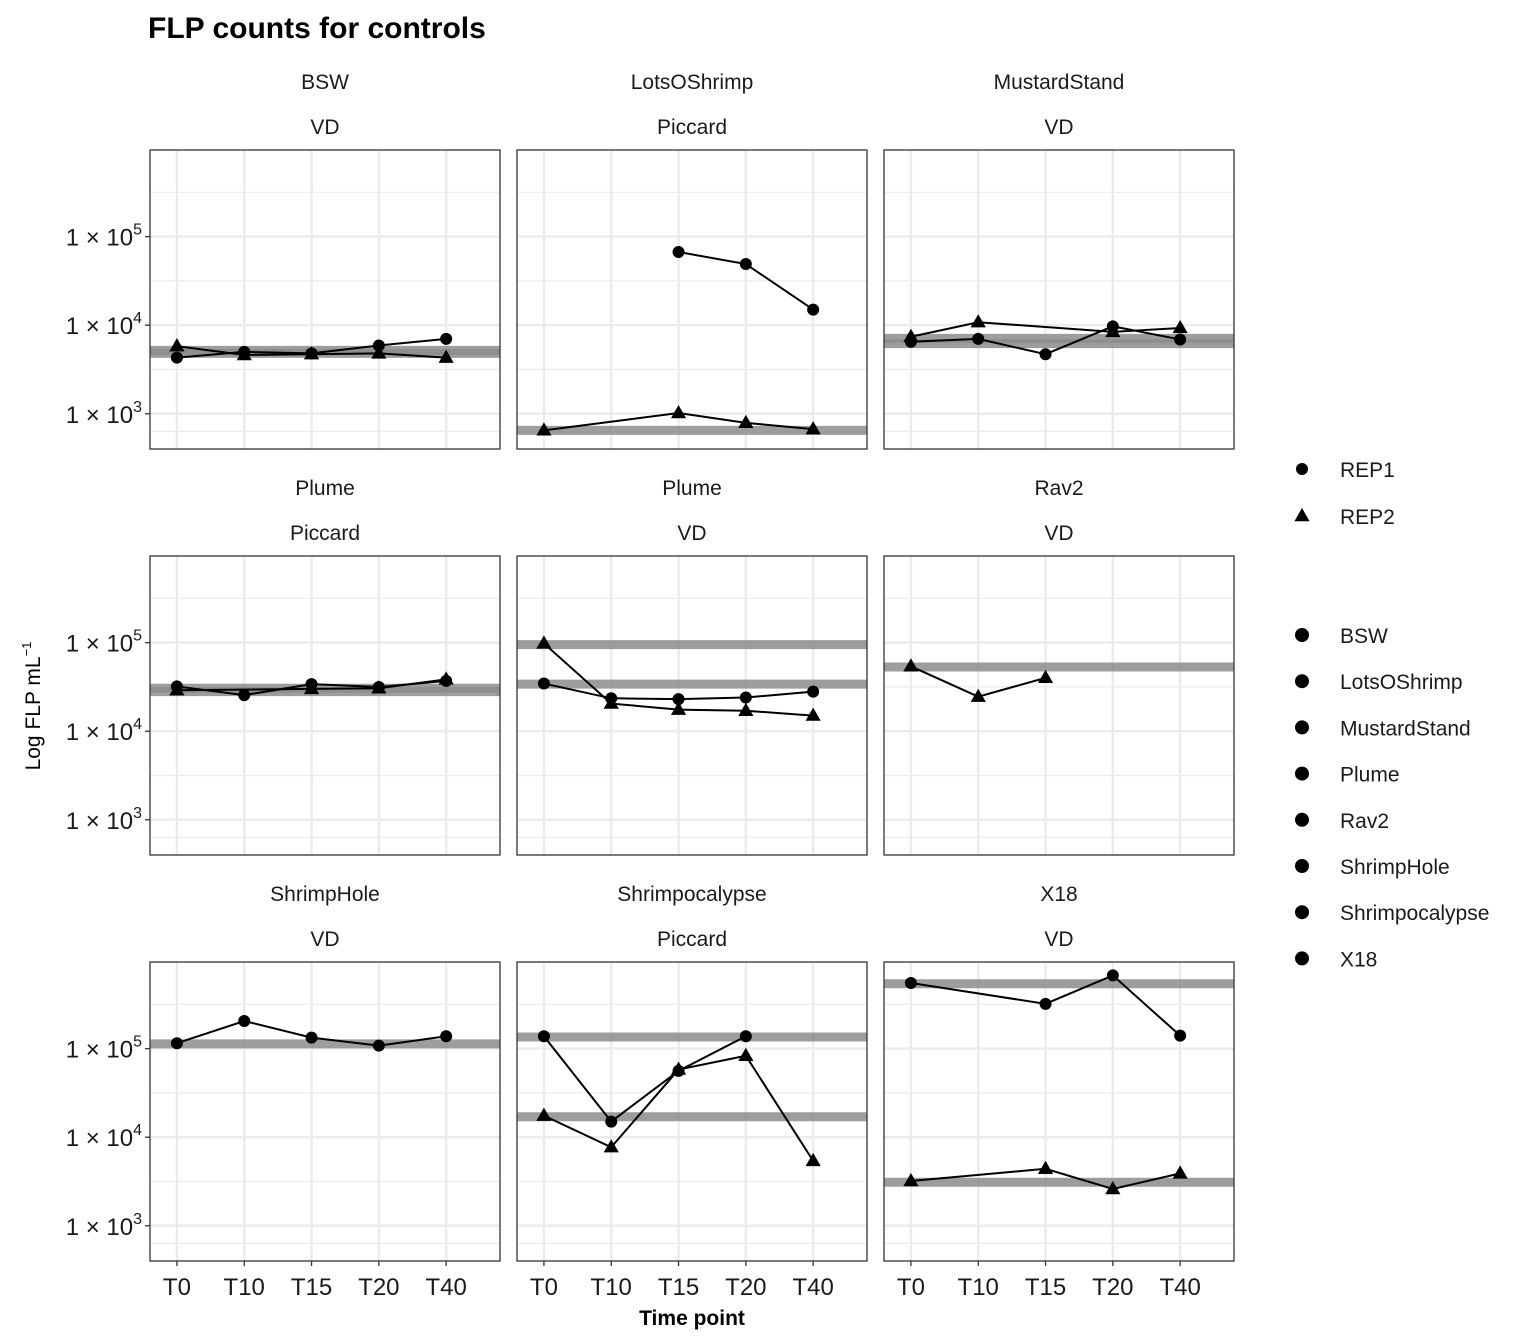  What do you see at coordinates (1367, 470) in the screenshot?
I see `legend-label-rep1: REP1` at bounding box center [1367, 470].